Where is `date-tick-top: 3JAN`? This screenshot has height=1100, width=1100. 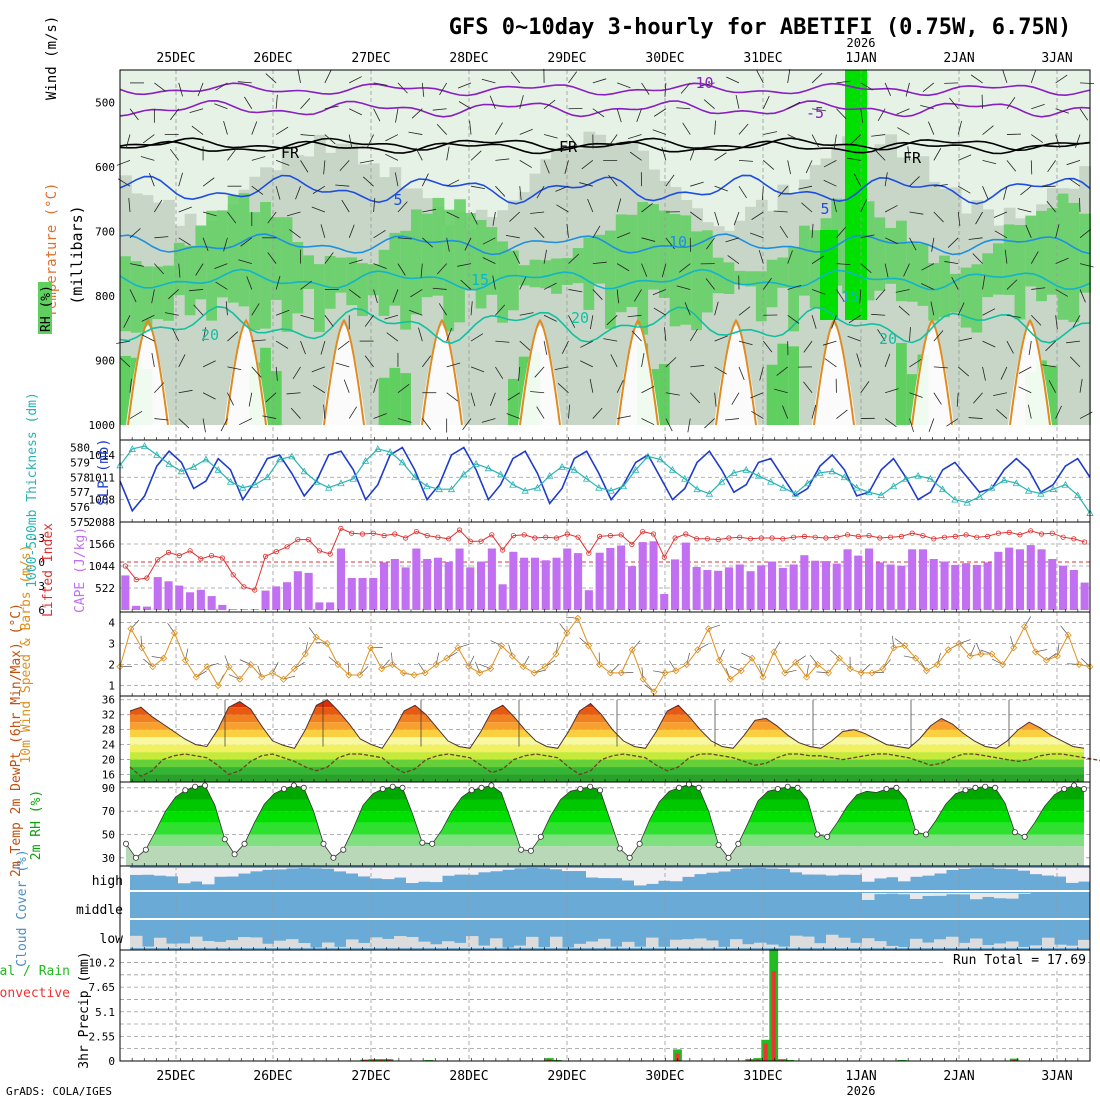 date-tick-top: 3JAN is located at coordinates (1056, 58).